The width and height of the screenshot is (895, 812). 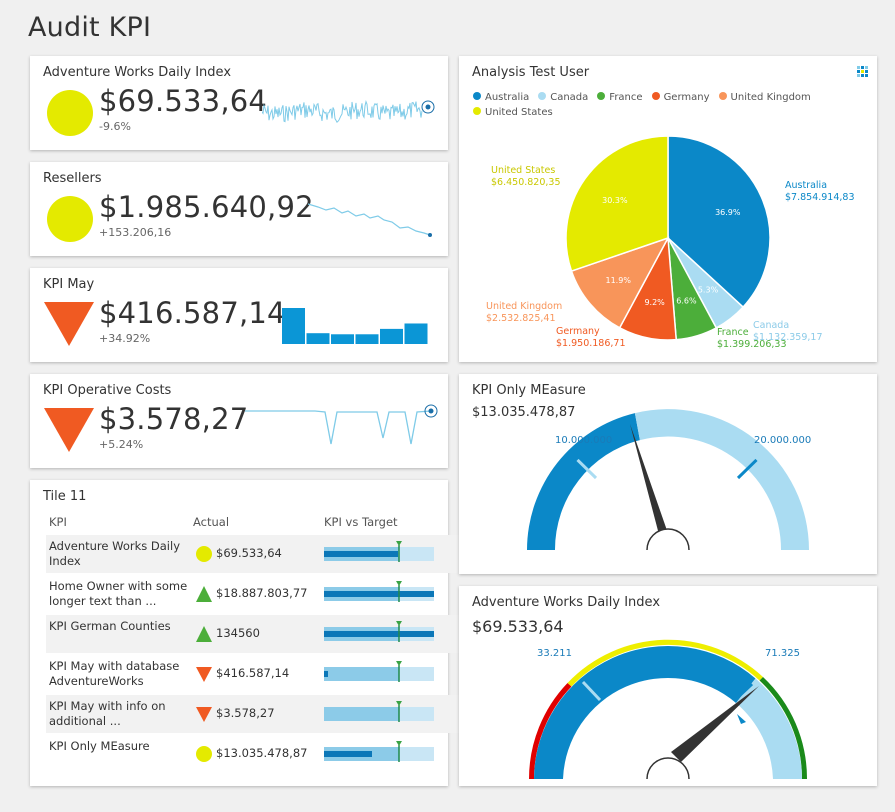 I want to click on gauge-kpi-only-measure: 10.000.000 20.000.000, so click(x=669, y=480).